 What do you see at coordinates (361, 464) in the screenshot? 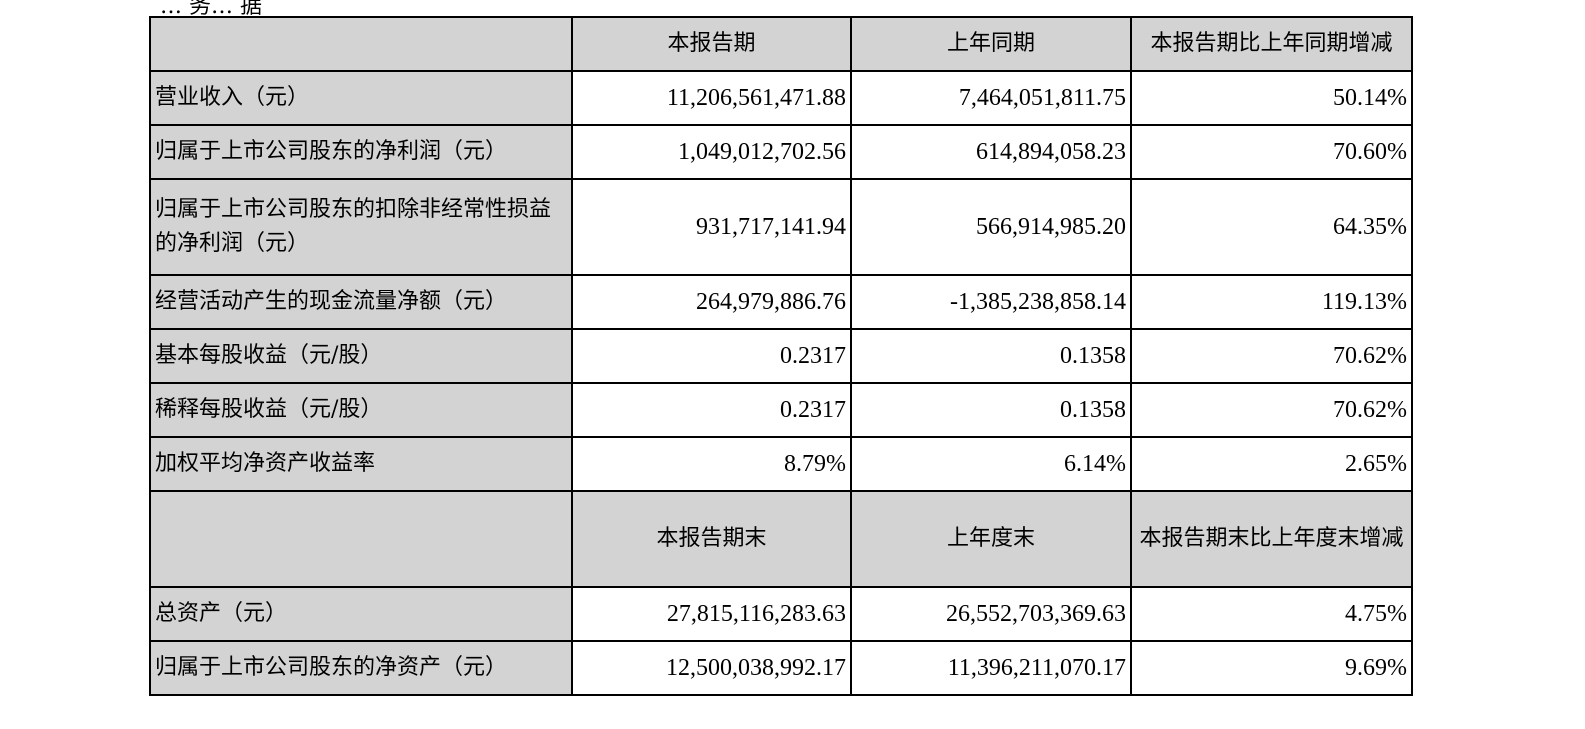
I see `row-label: 加权平均净资产收益率` at bounding box center [361, 464].